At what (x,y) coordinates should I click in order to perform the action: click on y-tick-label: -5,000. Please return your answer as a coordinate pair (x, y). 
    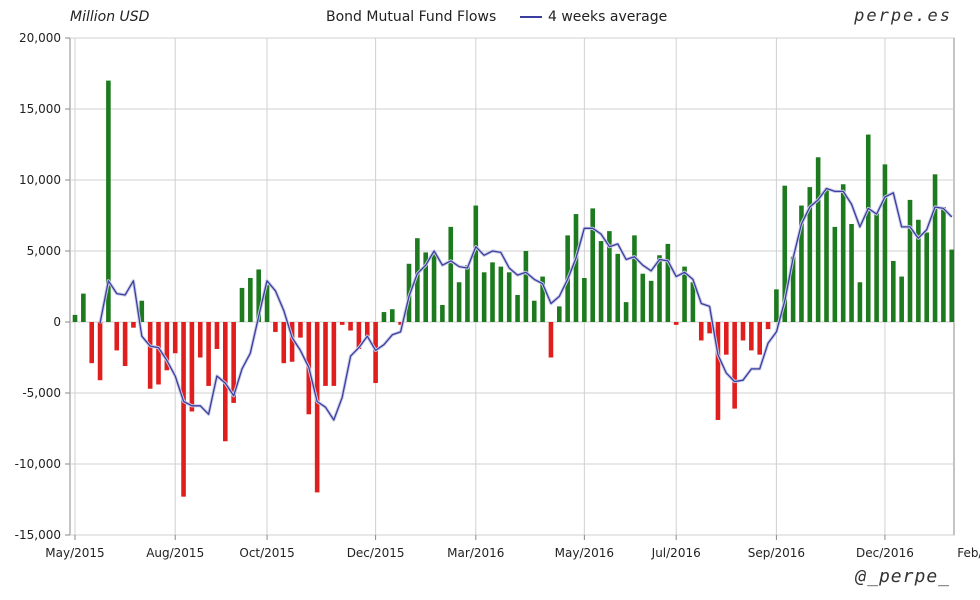
    Looking at the image, I should click on (41, 393).